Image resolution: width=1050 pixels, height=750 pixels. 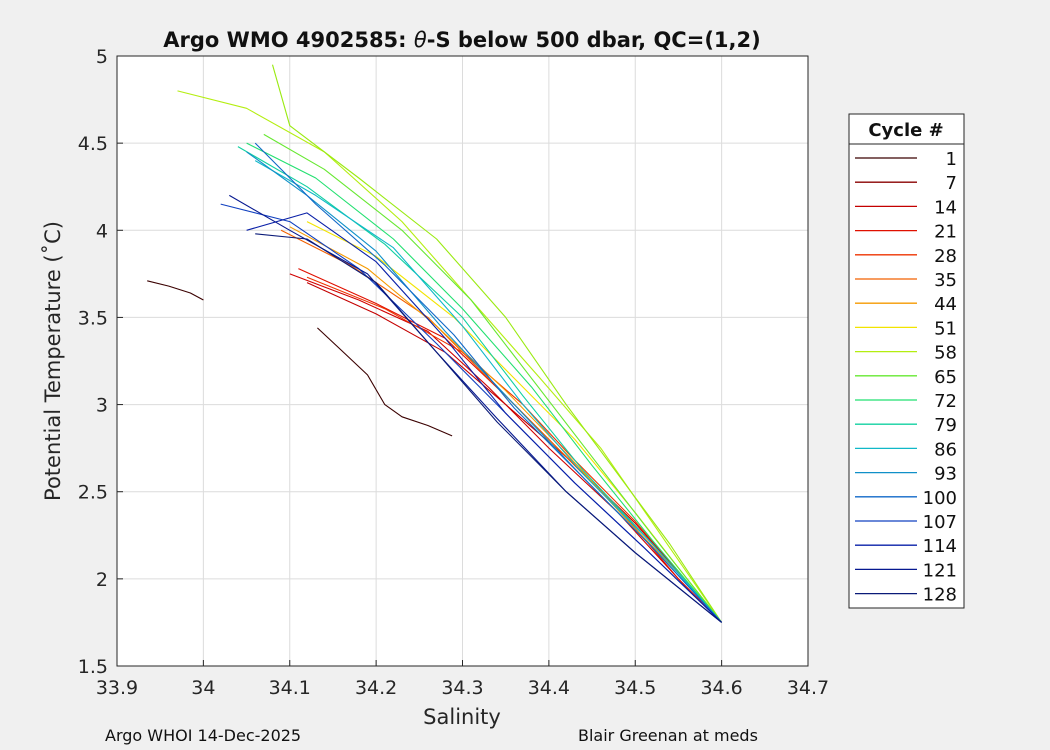 I want to click on legend-label: 35, so click(x=945, y=280).